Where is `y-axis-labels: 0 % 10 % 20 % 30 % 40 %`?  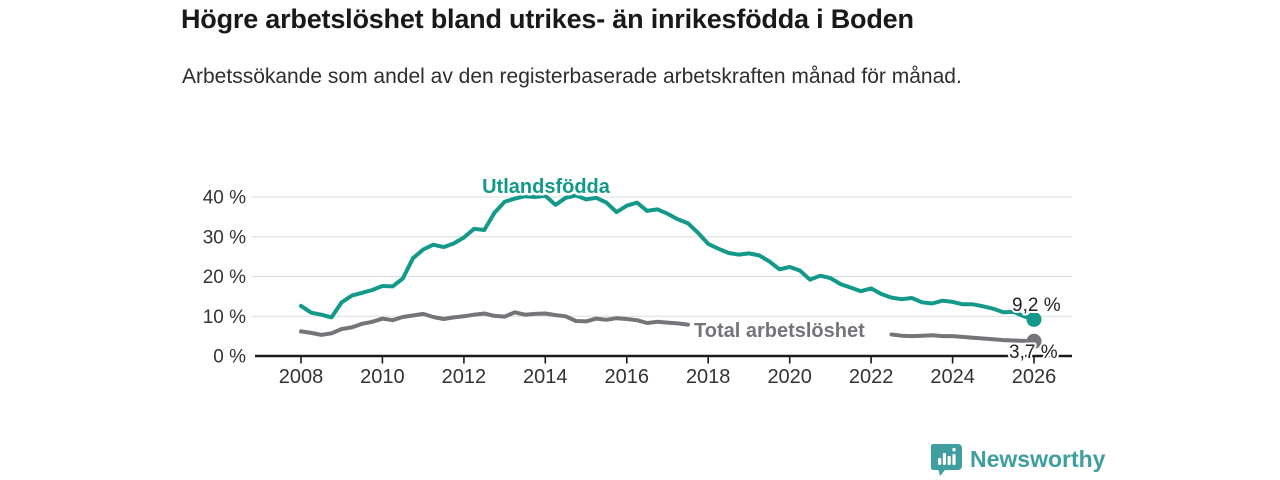
y-axis-labels: 0 % 10 % 20 % 30 % 40 % is located at coordinates (224, 278).